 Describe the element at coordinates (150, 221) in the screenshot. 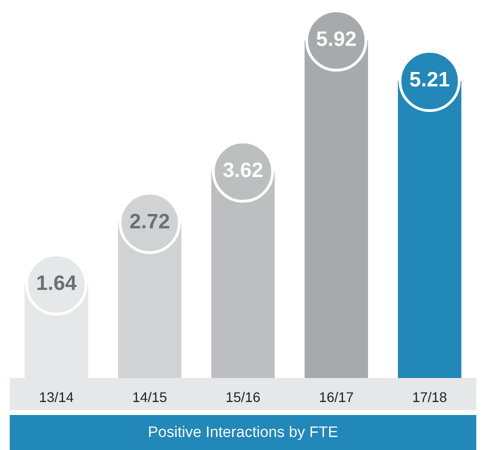

I see `data-label: 2.72` at that location.